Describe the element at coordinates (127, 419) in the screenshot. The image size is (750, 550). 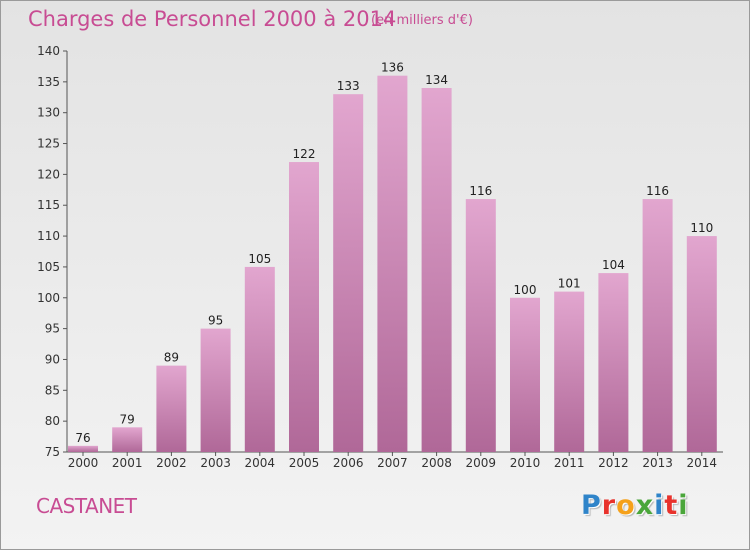
I see `data-label: 79` at that location.